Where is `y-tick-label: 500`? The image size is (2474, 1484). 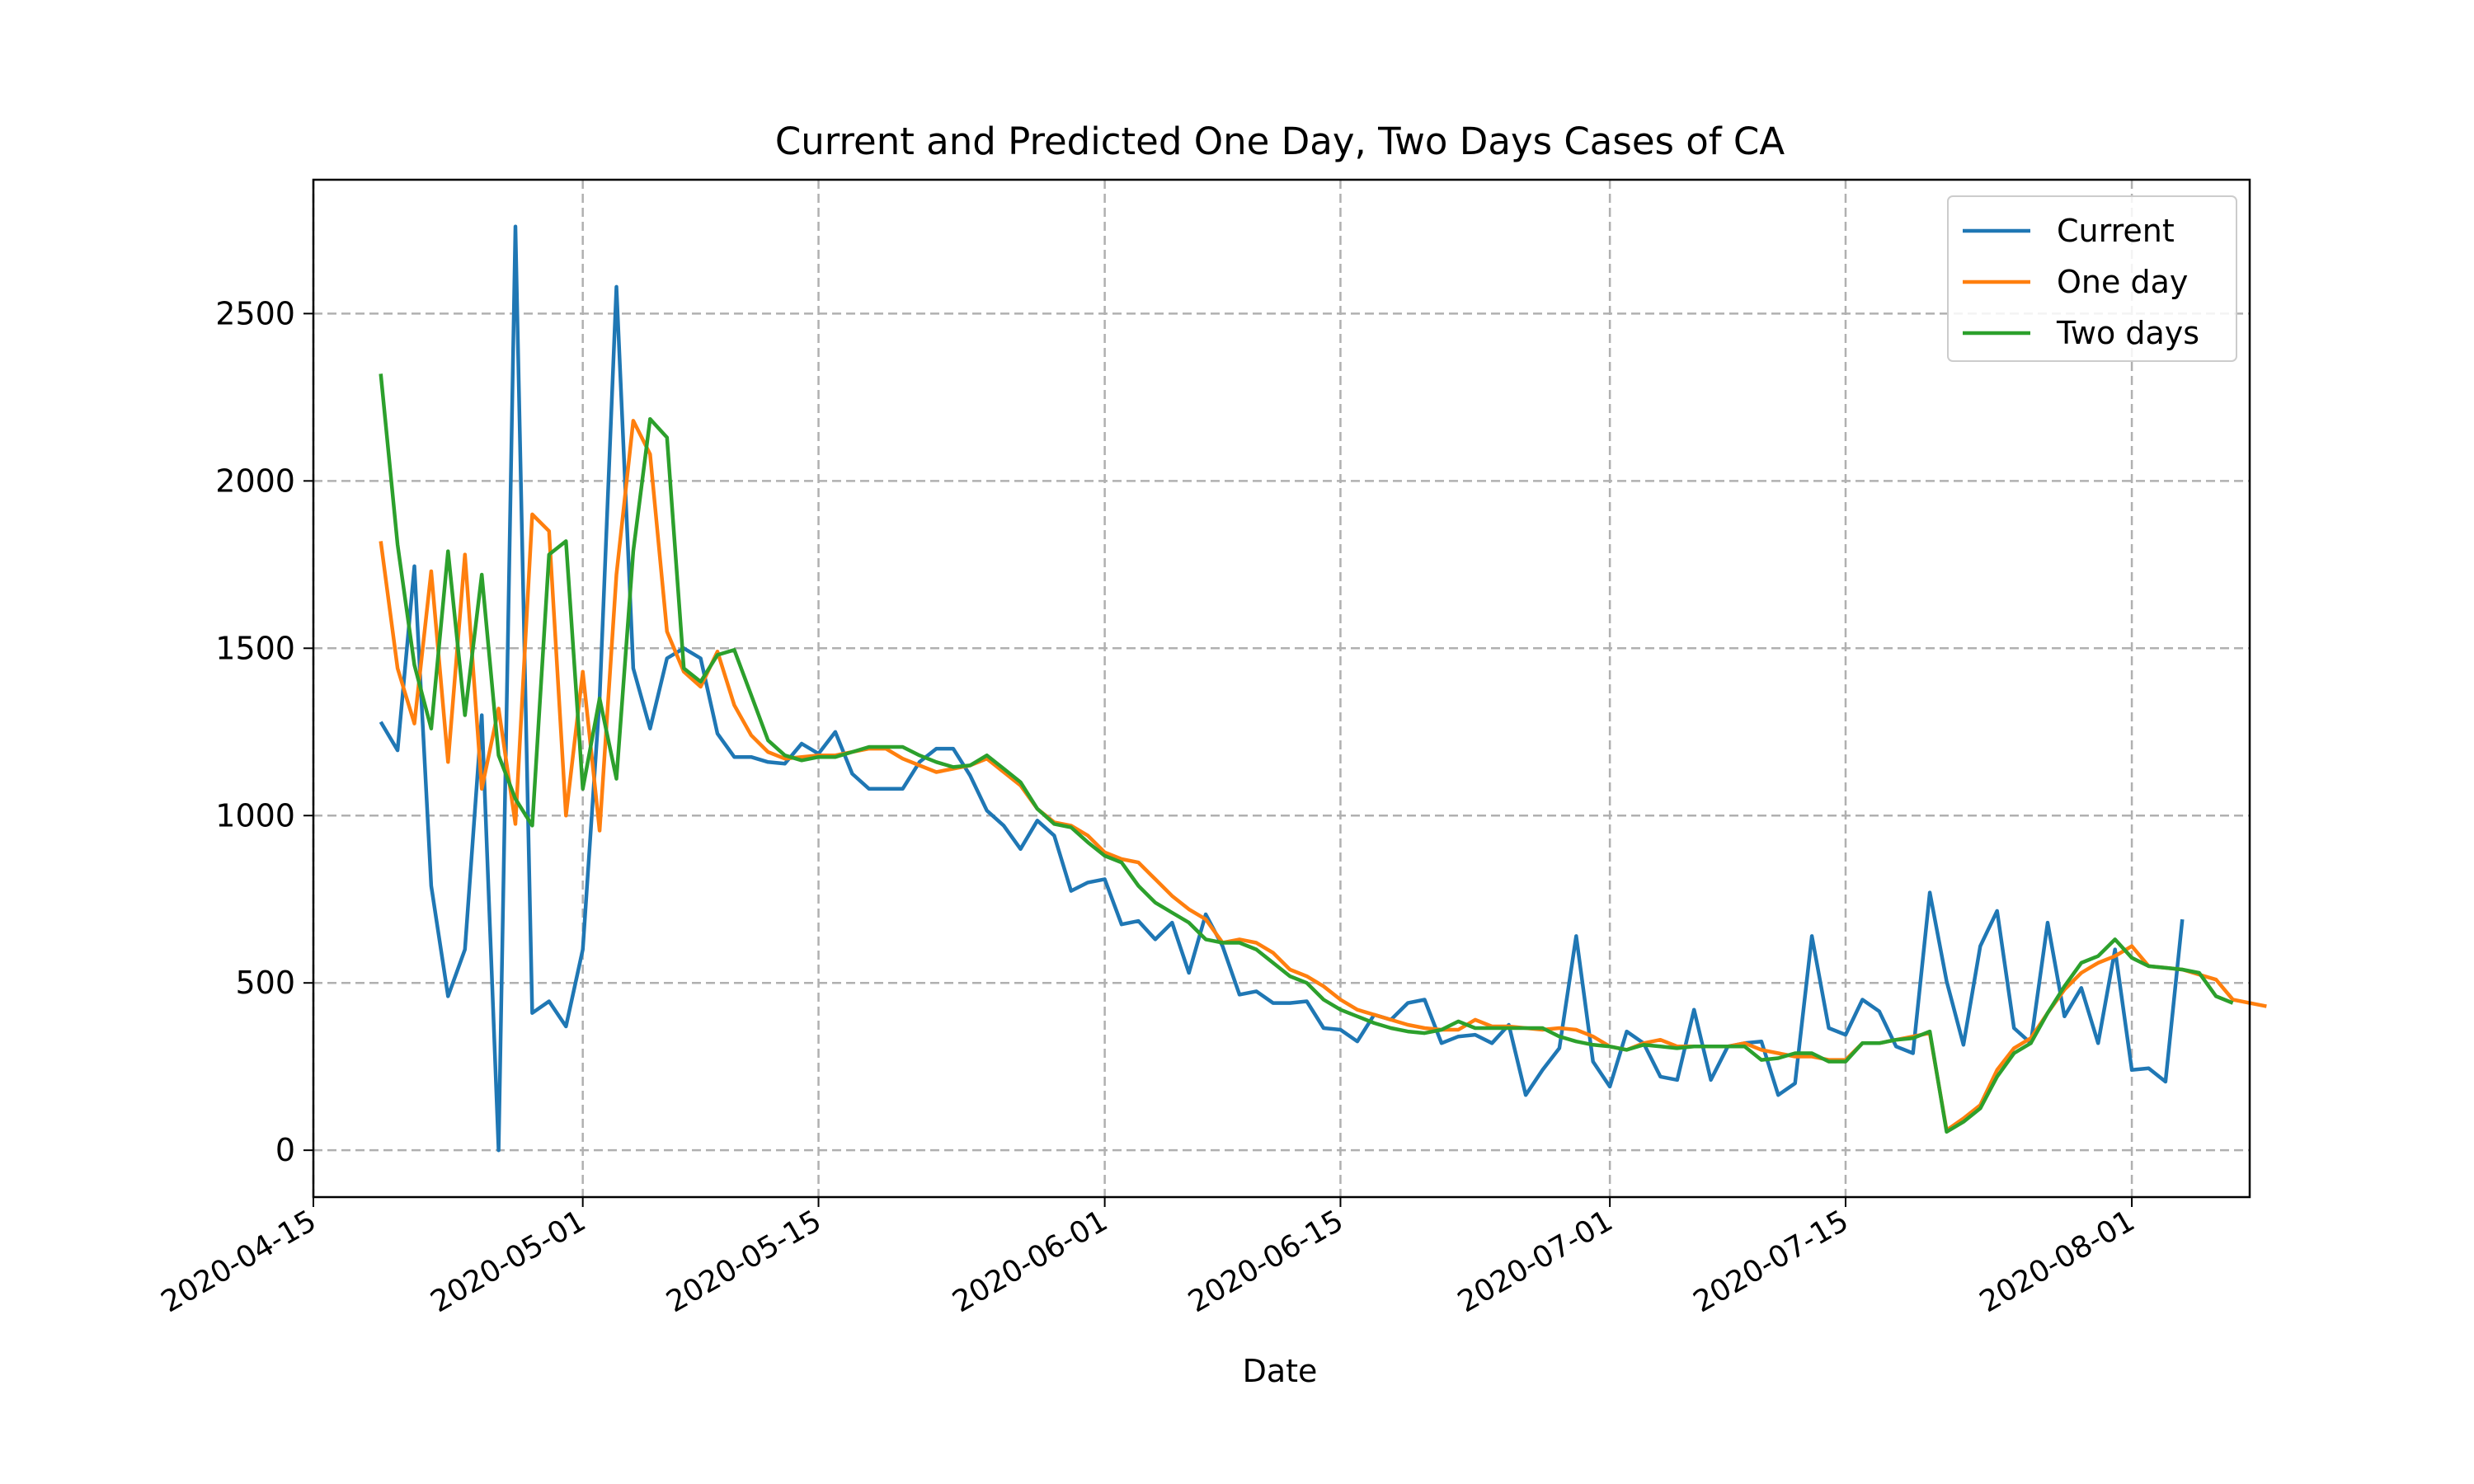 y-tick-label: 500 is located at coordinates (265, 983).